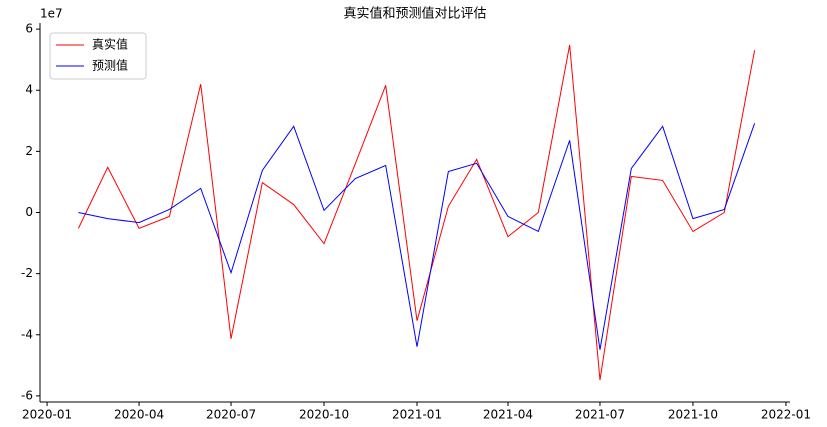 The height and width of the screenshot is (427, 827). I want to click on legend-label: 真实值, so click(110, 44).